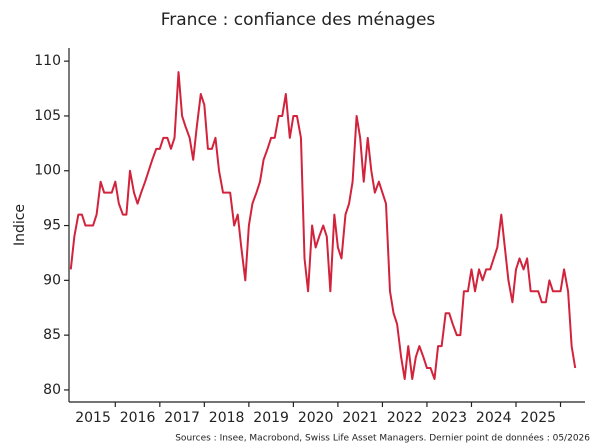 The width and height of the screenshot is (597, 446). What do you see at coordinates (298, 20) in the screenshot?
I see `chart-title: France : confiance des ménages` at bounding box center [298, 20].